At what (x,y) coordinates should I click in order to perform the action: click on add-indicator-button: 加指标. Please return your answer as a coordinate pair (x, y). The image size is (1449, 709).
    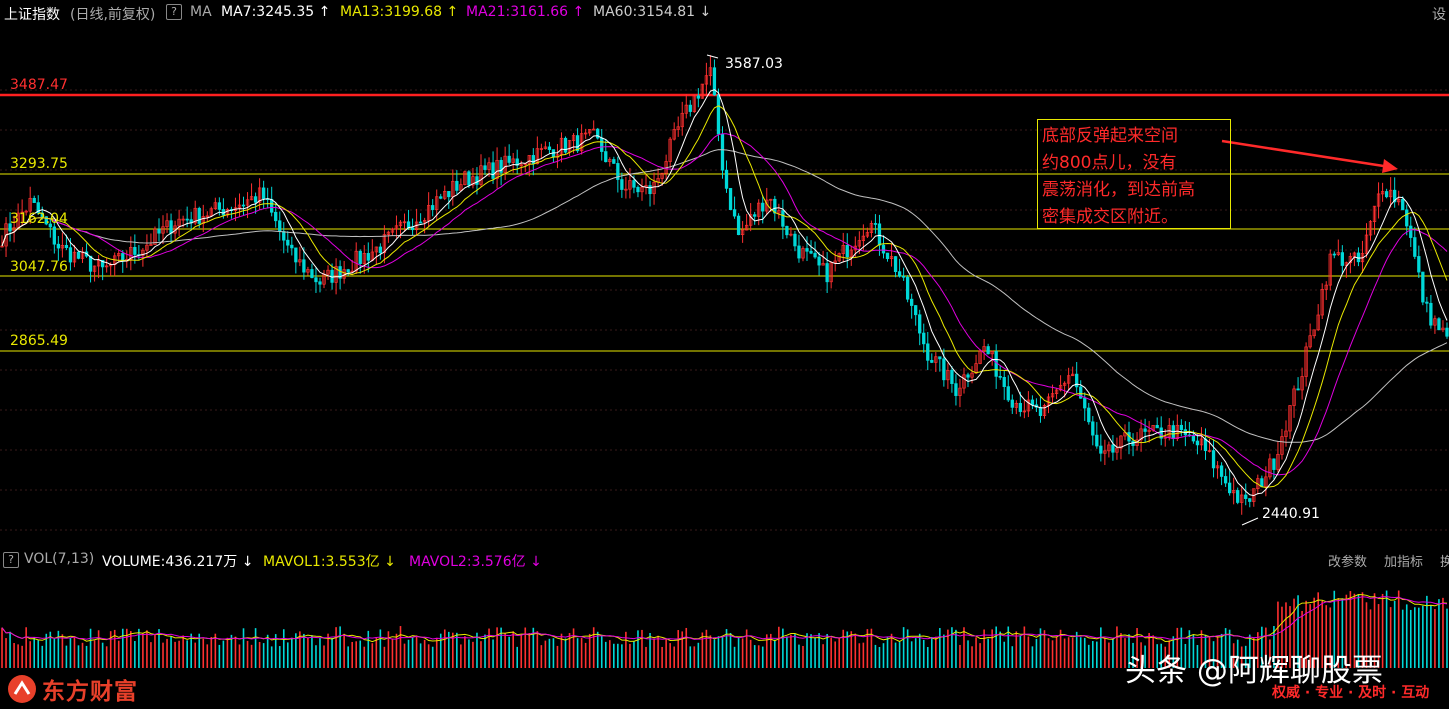
    Looking at the image, I should click on (1404, 562).